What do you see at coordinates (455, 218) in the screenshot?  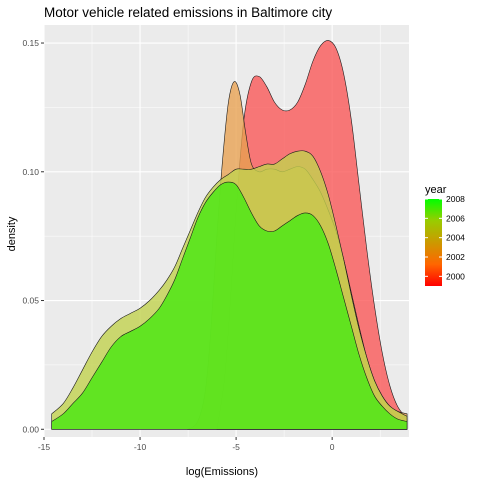 I see `legend-label: 2006` at bounding box center [455, 218].